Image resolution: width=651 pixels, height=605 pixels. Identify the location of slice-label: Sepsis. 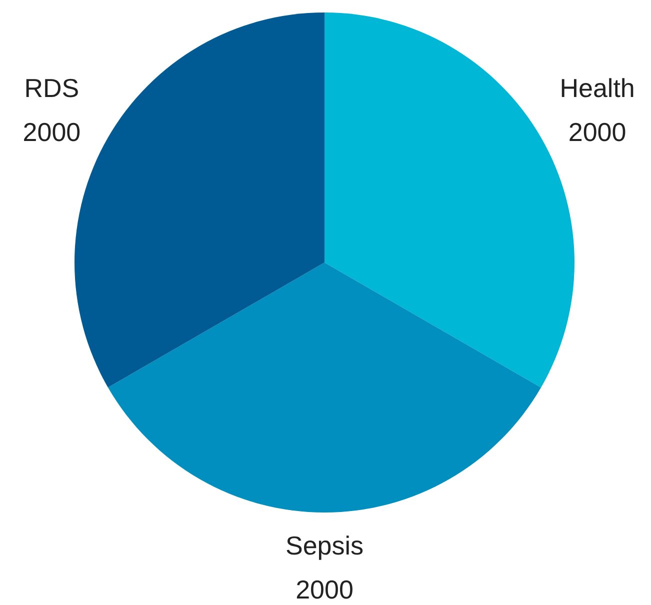
(324, 545).